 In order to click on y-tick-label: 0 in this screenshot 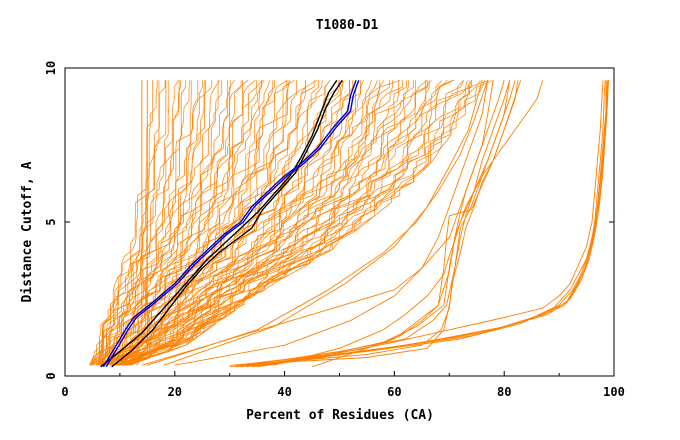, I will do `click(51, 375)`.